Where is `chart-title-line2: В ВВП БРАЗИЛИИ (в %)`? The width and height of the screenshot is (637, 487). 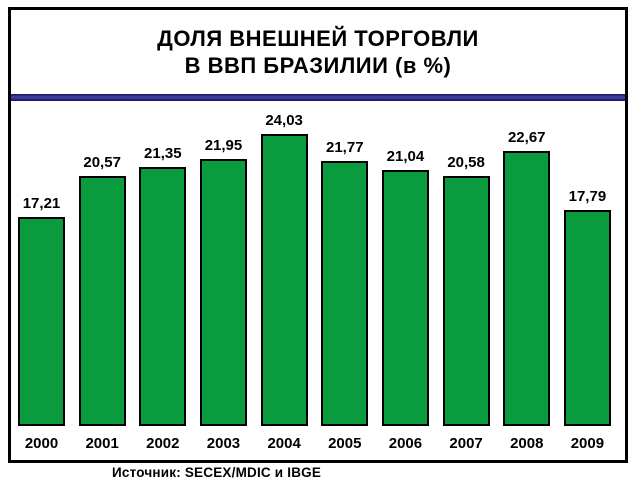
chart-title-line2: В ВВП БРАЗИЛИИ (в %) is located at coordinates (318, 65).